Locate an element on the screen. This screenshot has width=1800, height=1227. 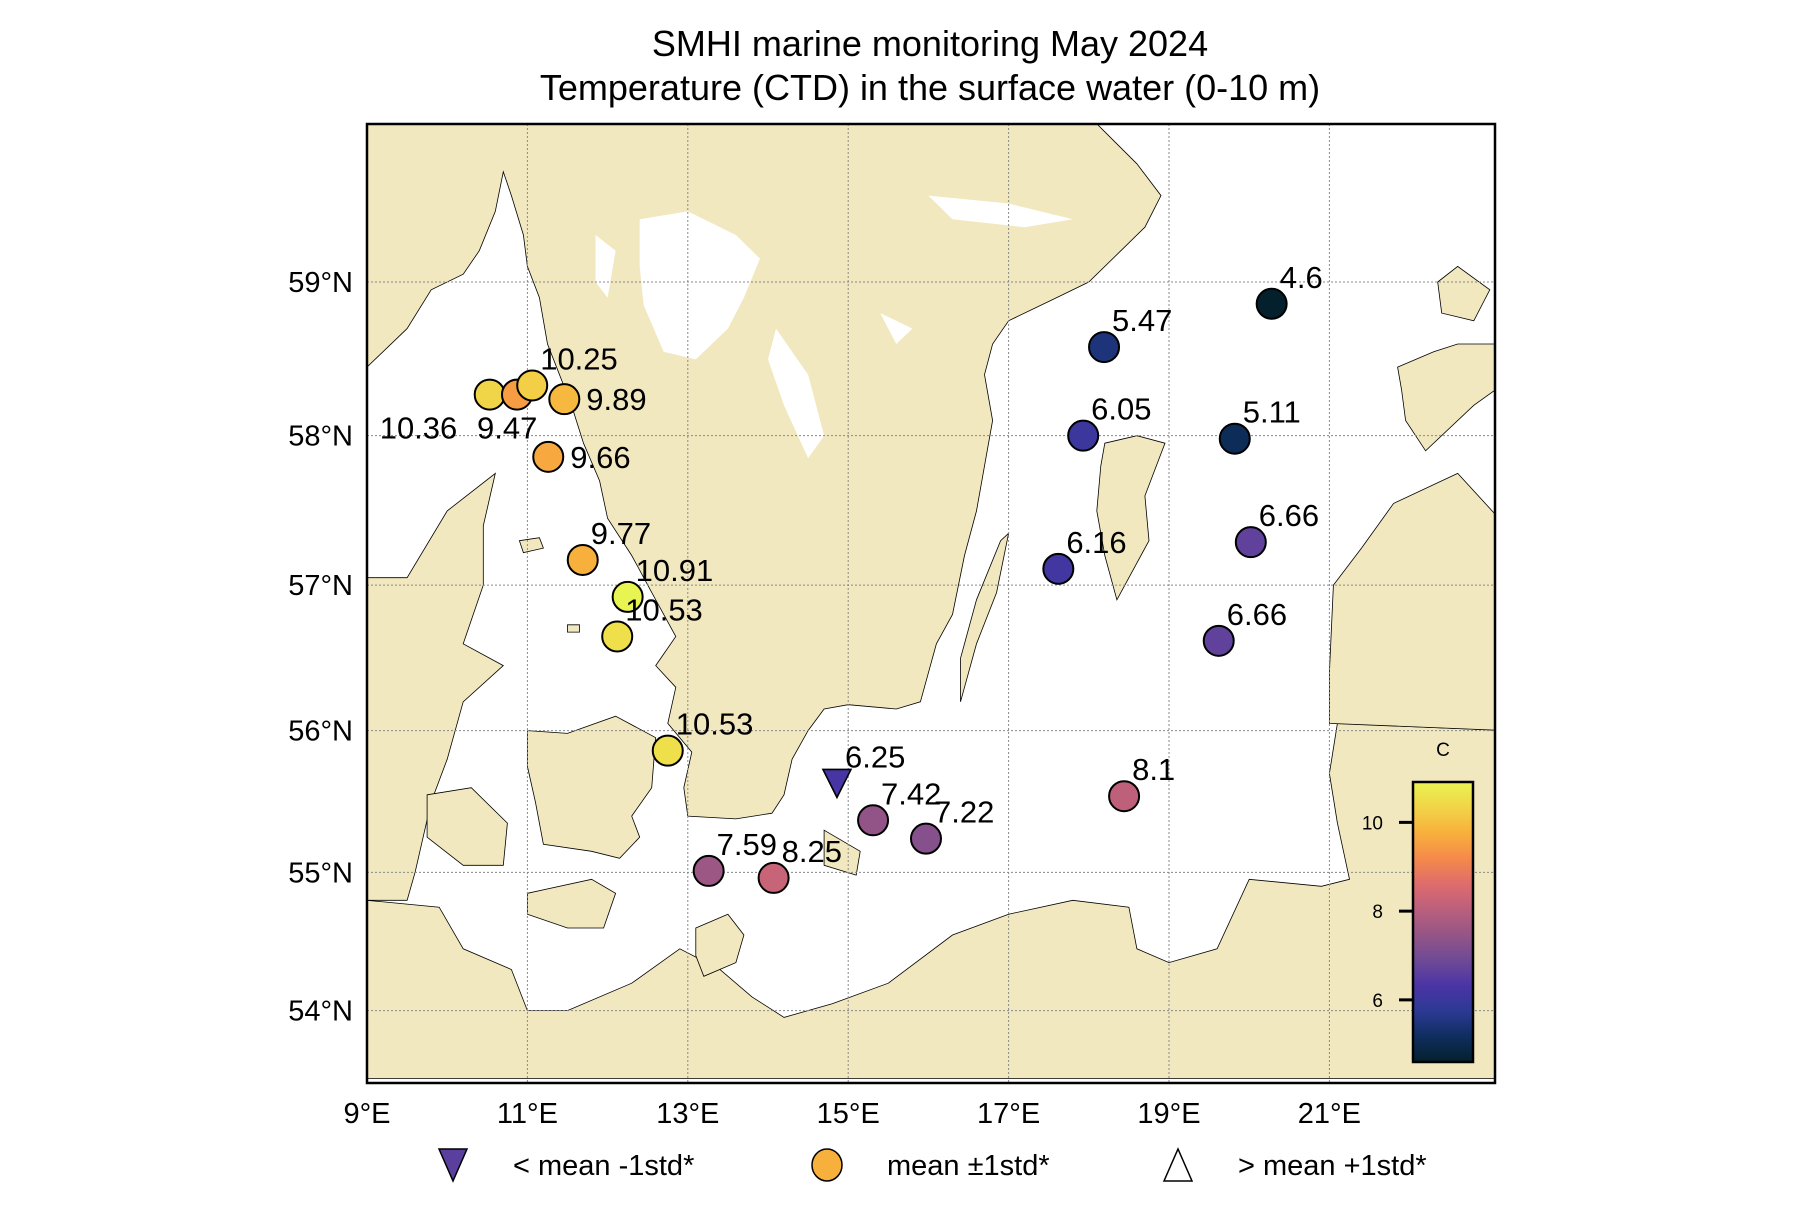
x-tick-label: 21°E is located at coordinates (1329, 1114).